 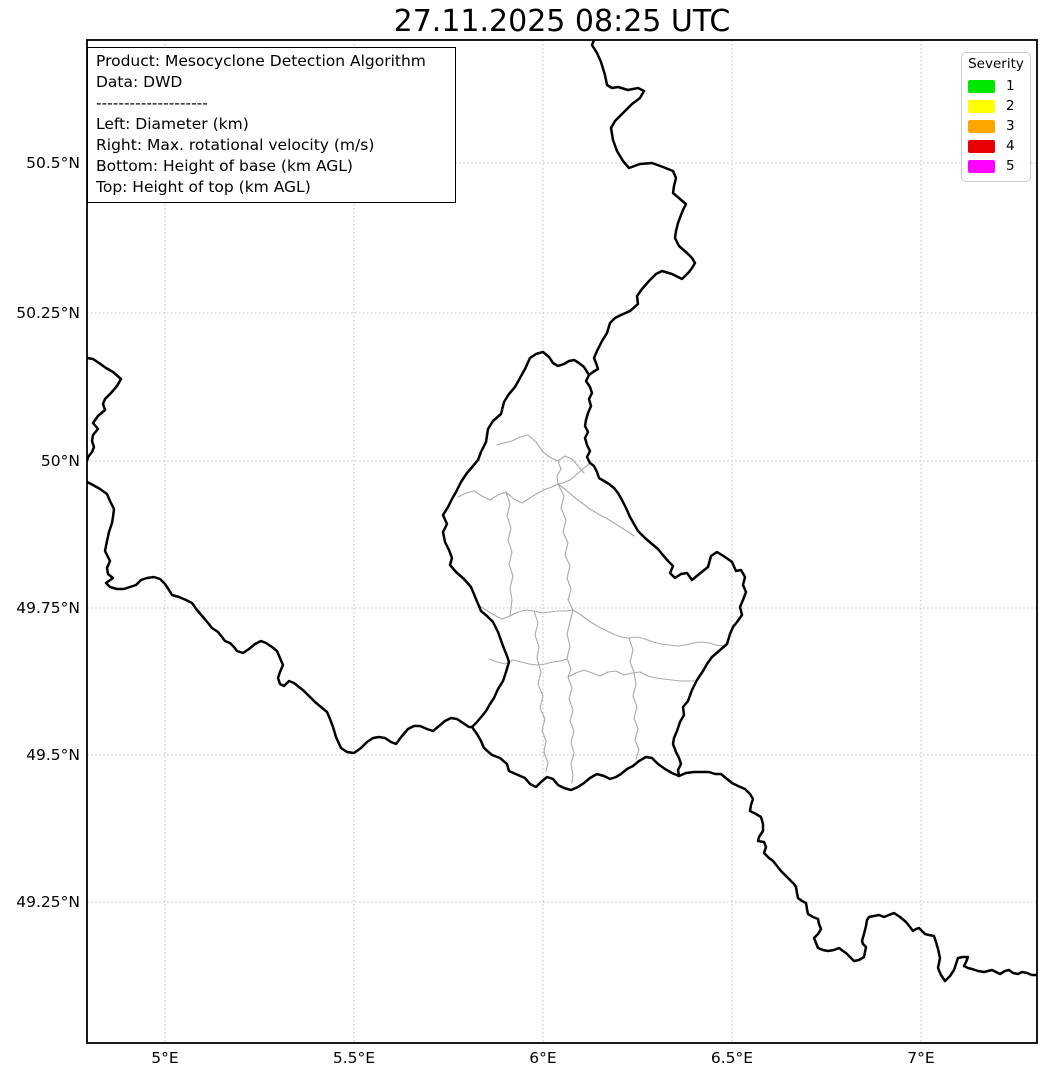 I want to click on y-tick-label: 49.25°N, so click(x=48, y=902).